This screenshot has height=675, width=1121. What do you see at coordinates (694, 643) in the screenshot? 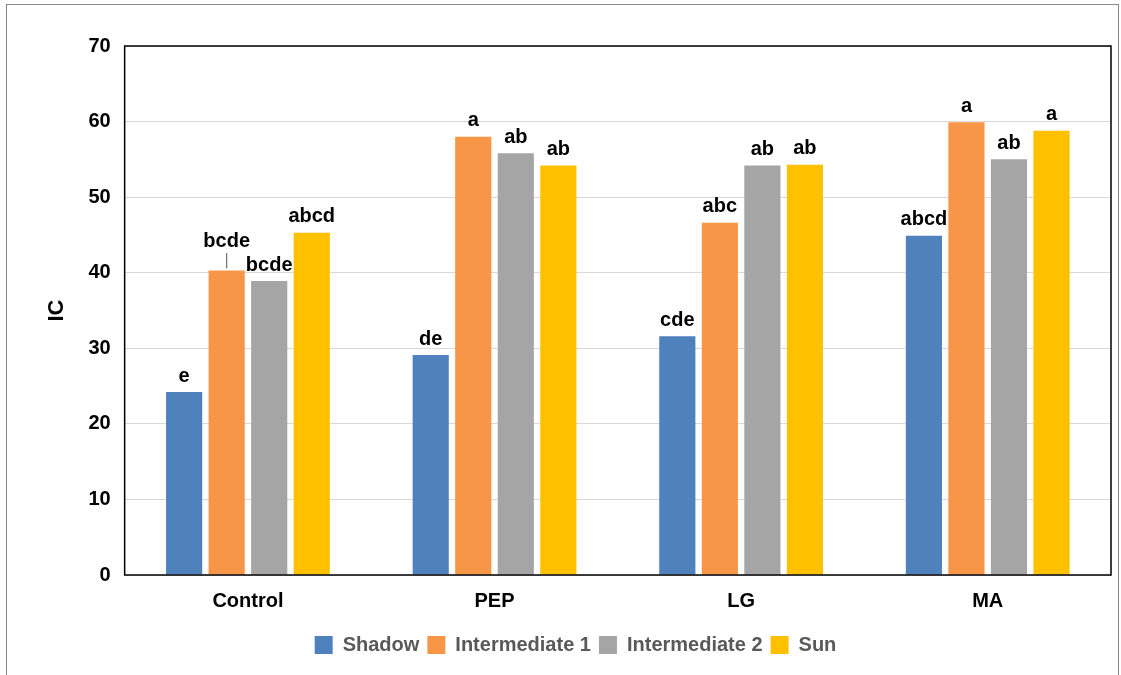
I see `legend-label: Intermediate 2` at bounding box center [694, 643].